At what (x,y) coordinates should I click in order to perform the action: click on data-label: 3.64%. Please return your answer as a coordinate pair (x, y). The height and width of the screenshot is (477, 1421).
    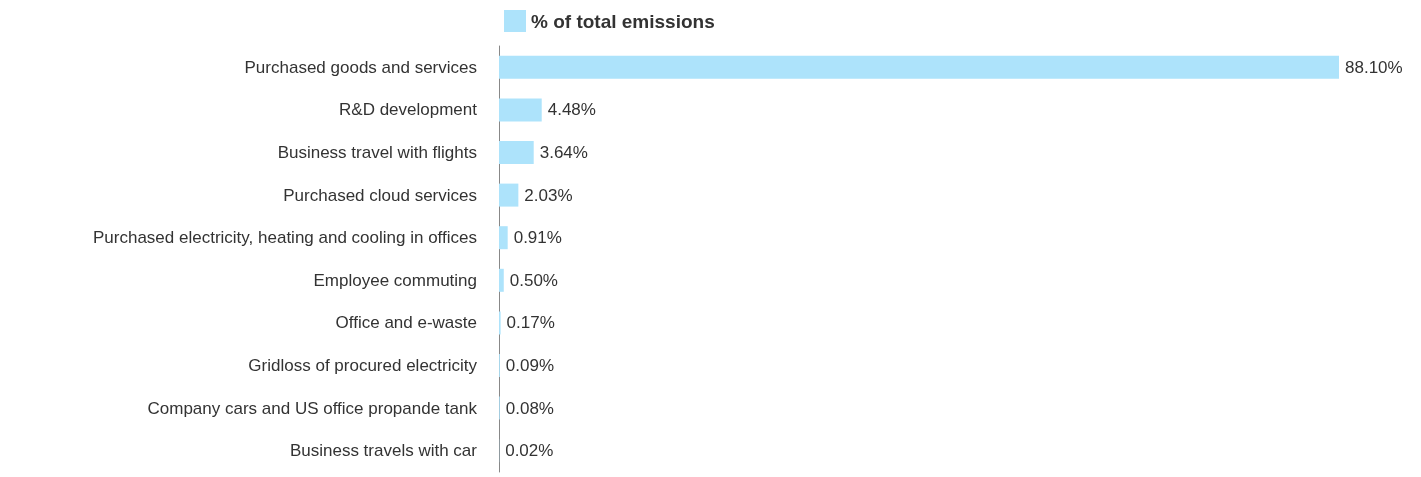
    Looking at the image, I should click on (563, 152).